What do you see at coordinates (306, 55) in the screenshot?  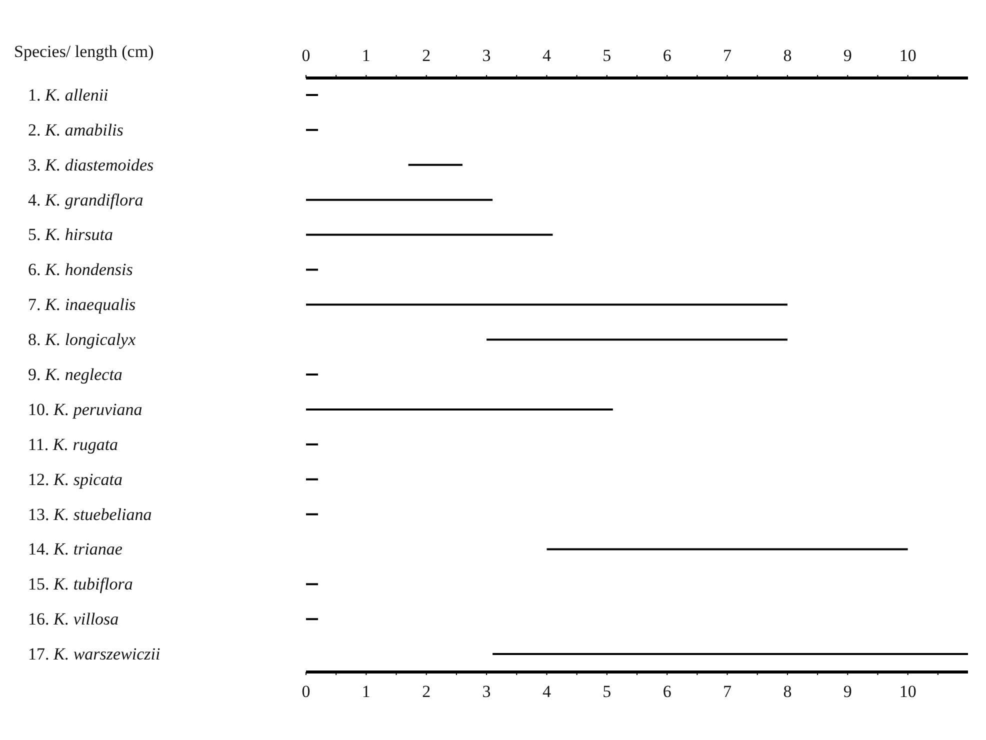 I see `x2-tick-label: 0` at bounding box center [306, 55].